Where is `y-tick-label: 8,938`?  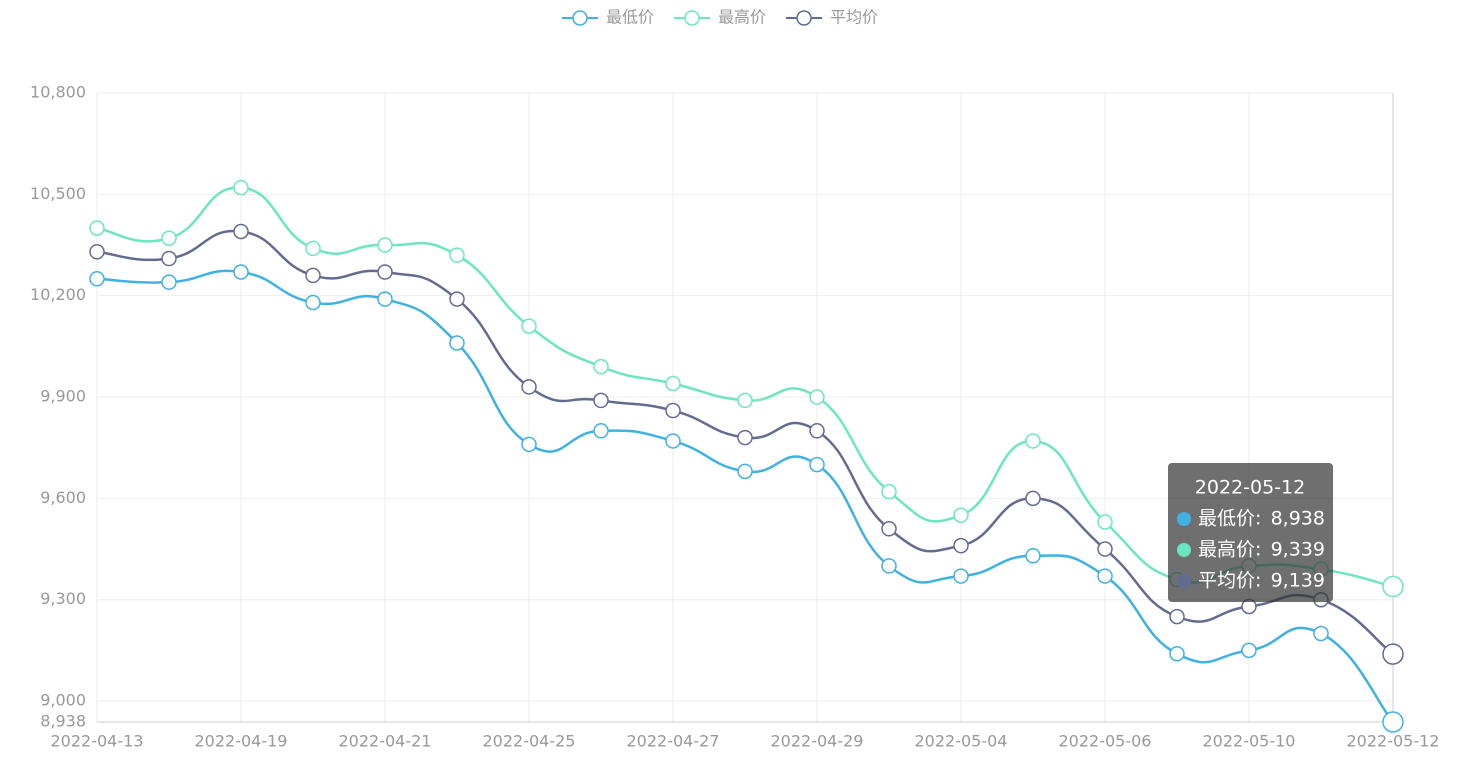
y-tick-label: 8,938 is located at coordinates (63, 721).